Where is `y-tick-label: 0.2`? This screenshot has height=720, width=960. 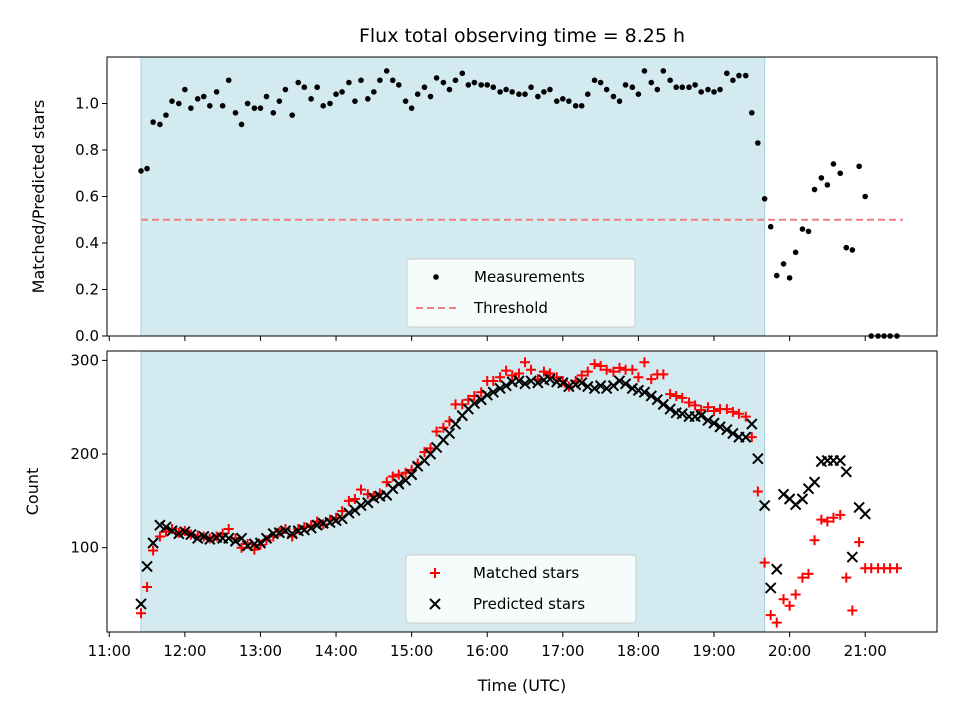
y-tick-label: 0.2 is located at coordinates (87, 290).